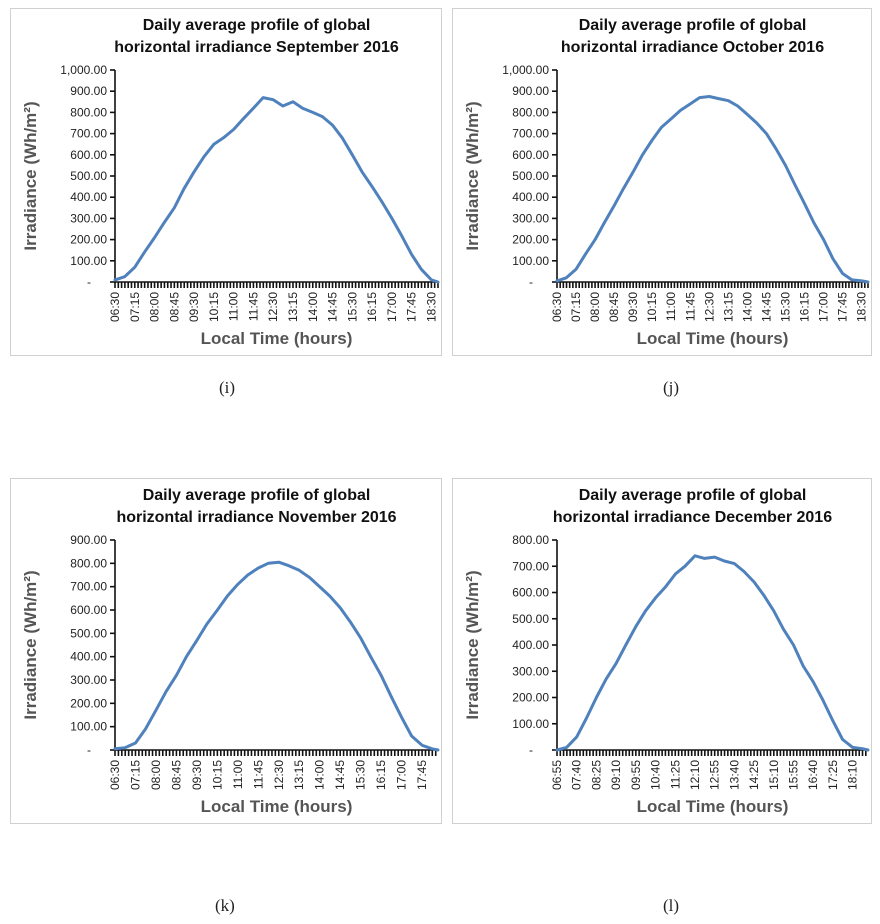 This screenshot has height=924, width=880. I want to click on x-tick-label: 17:25, so click(833, 775).